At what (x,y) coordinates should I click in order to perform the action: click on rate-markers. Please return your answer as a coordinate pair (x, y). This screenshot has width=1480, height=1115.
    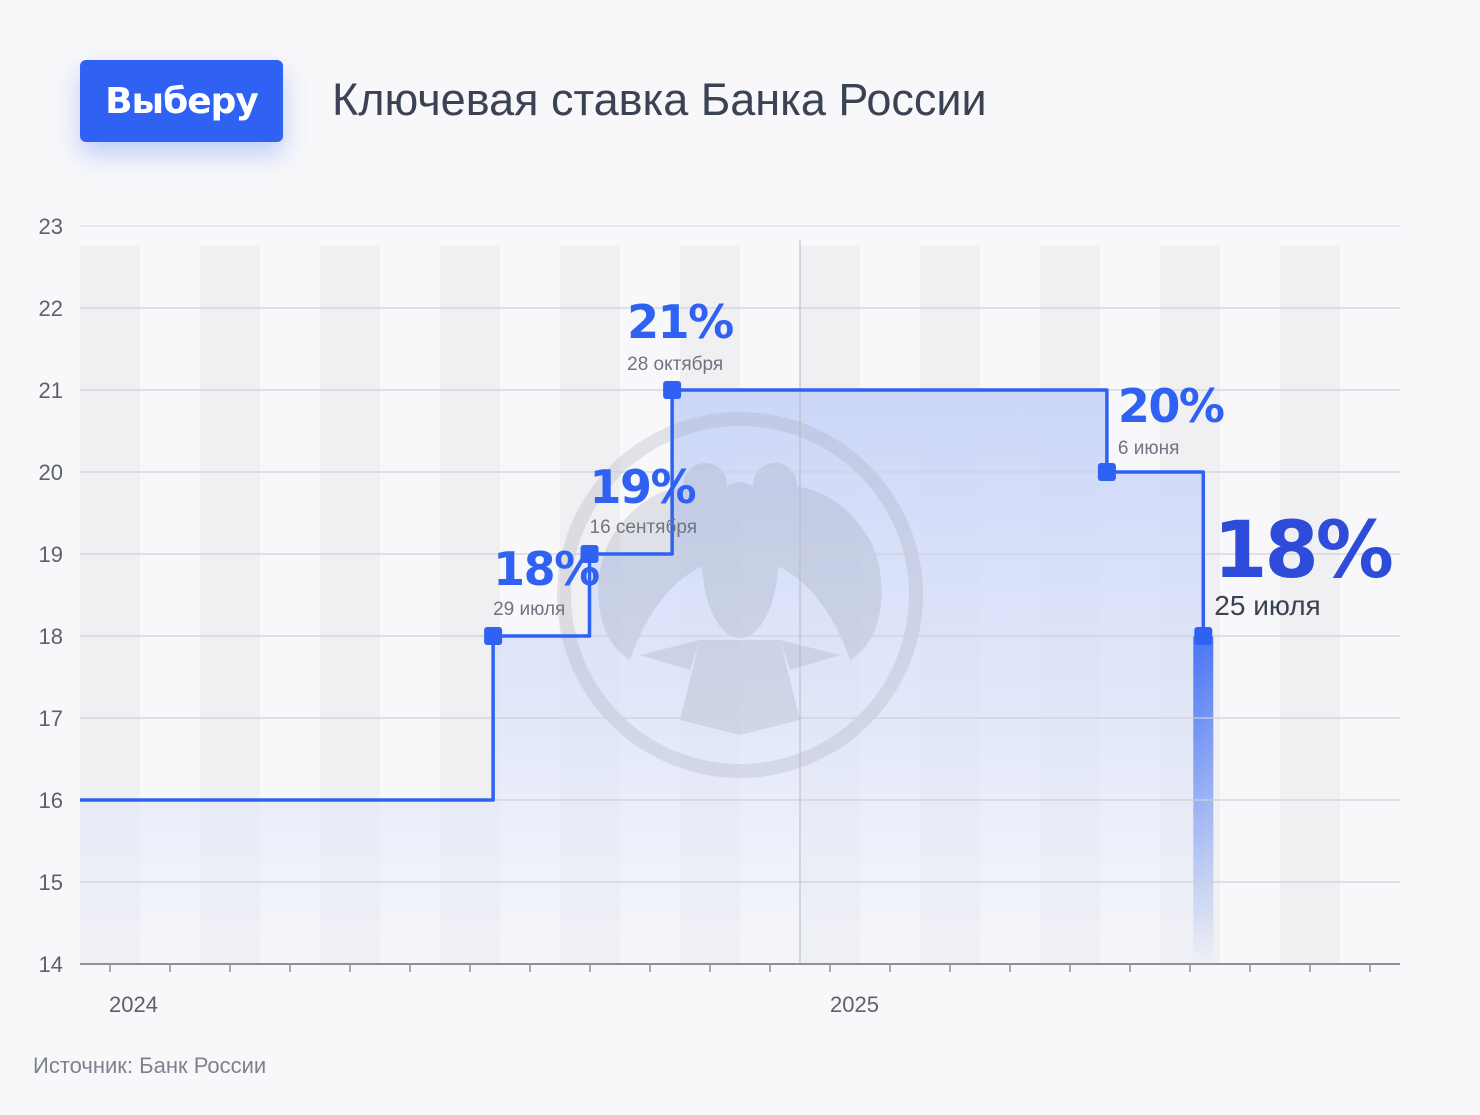
    Looking at the image, I should click on (848, 513).